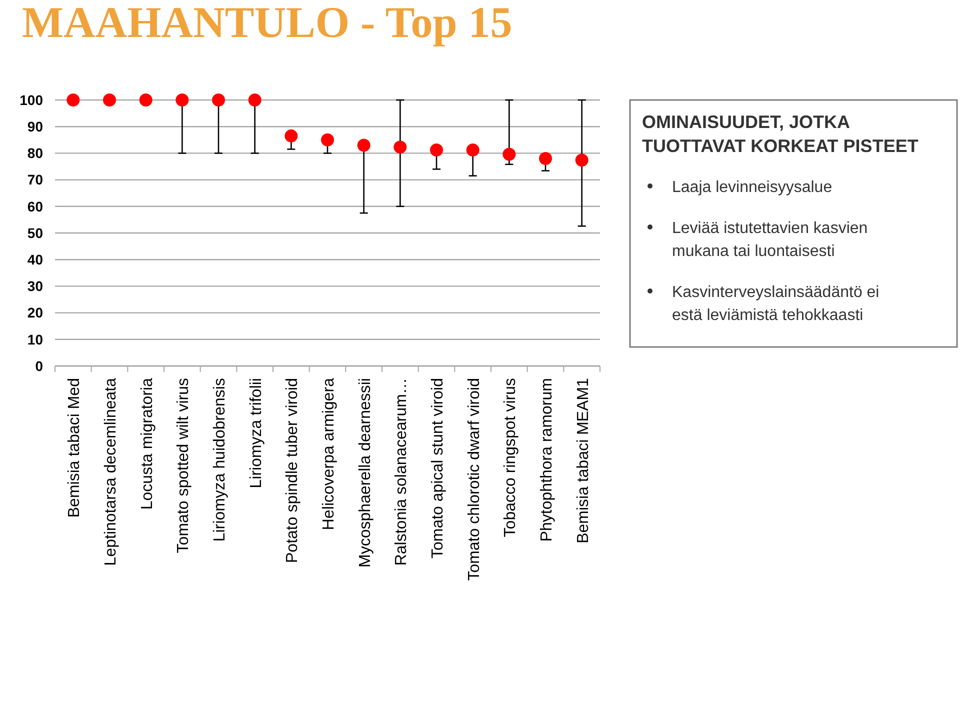 Image resolution: width=960 pixels, height=717 pixels. What do you see at coordinates (35, 180) in the screenshot?
I see `y-tick-label: 70` at bounding box center [35, 180].